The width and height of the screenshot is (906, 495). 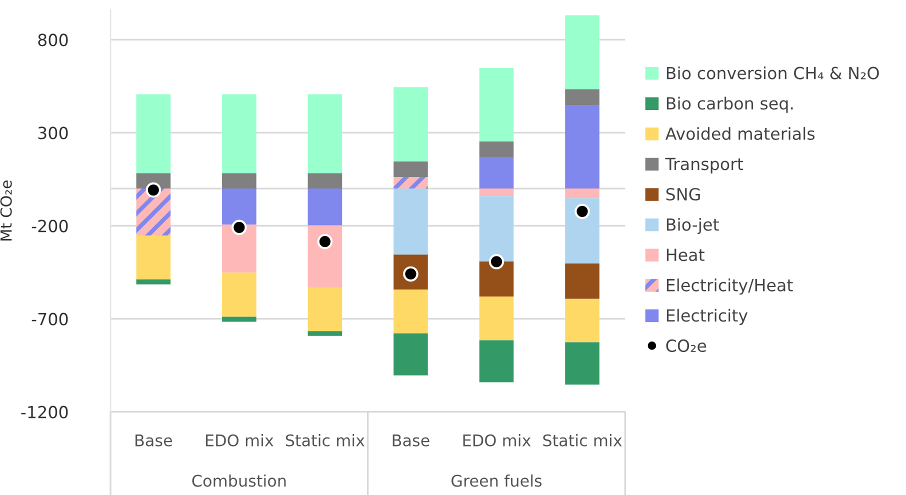 What do you see at coordinates (50, 319) in the screenshot?
I see `y-tick-label: -700` at bounding box center [50, 319].